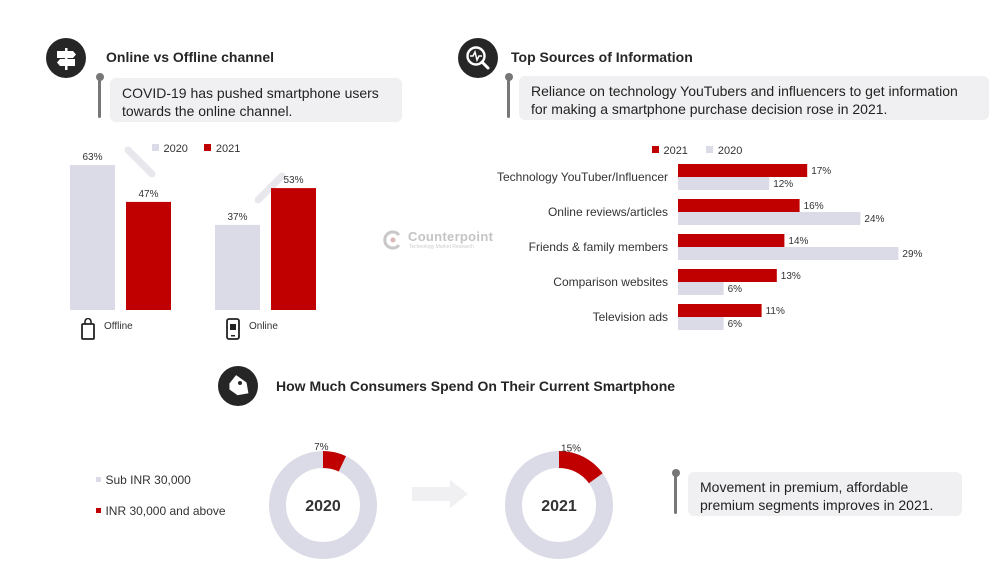 The width and height of the screenshot is (1000, 576). I want to click on category-label-offline: Offline, so click(118, 326).